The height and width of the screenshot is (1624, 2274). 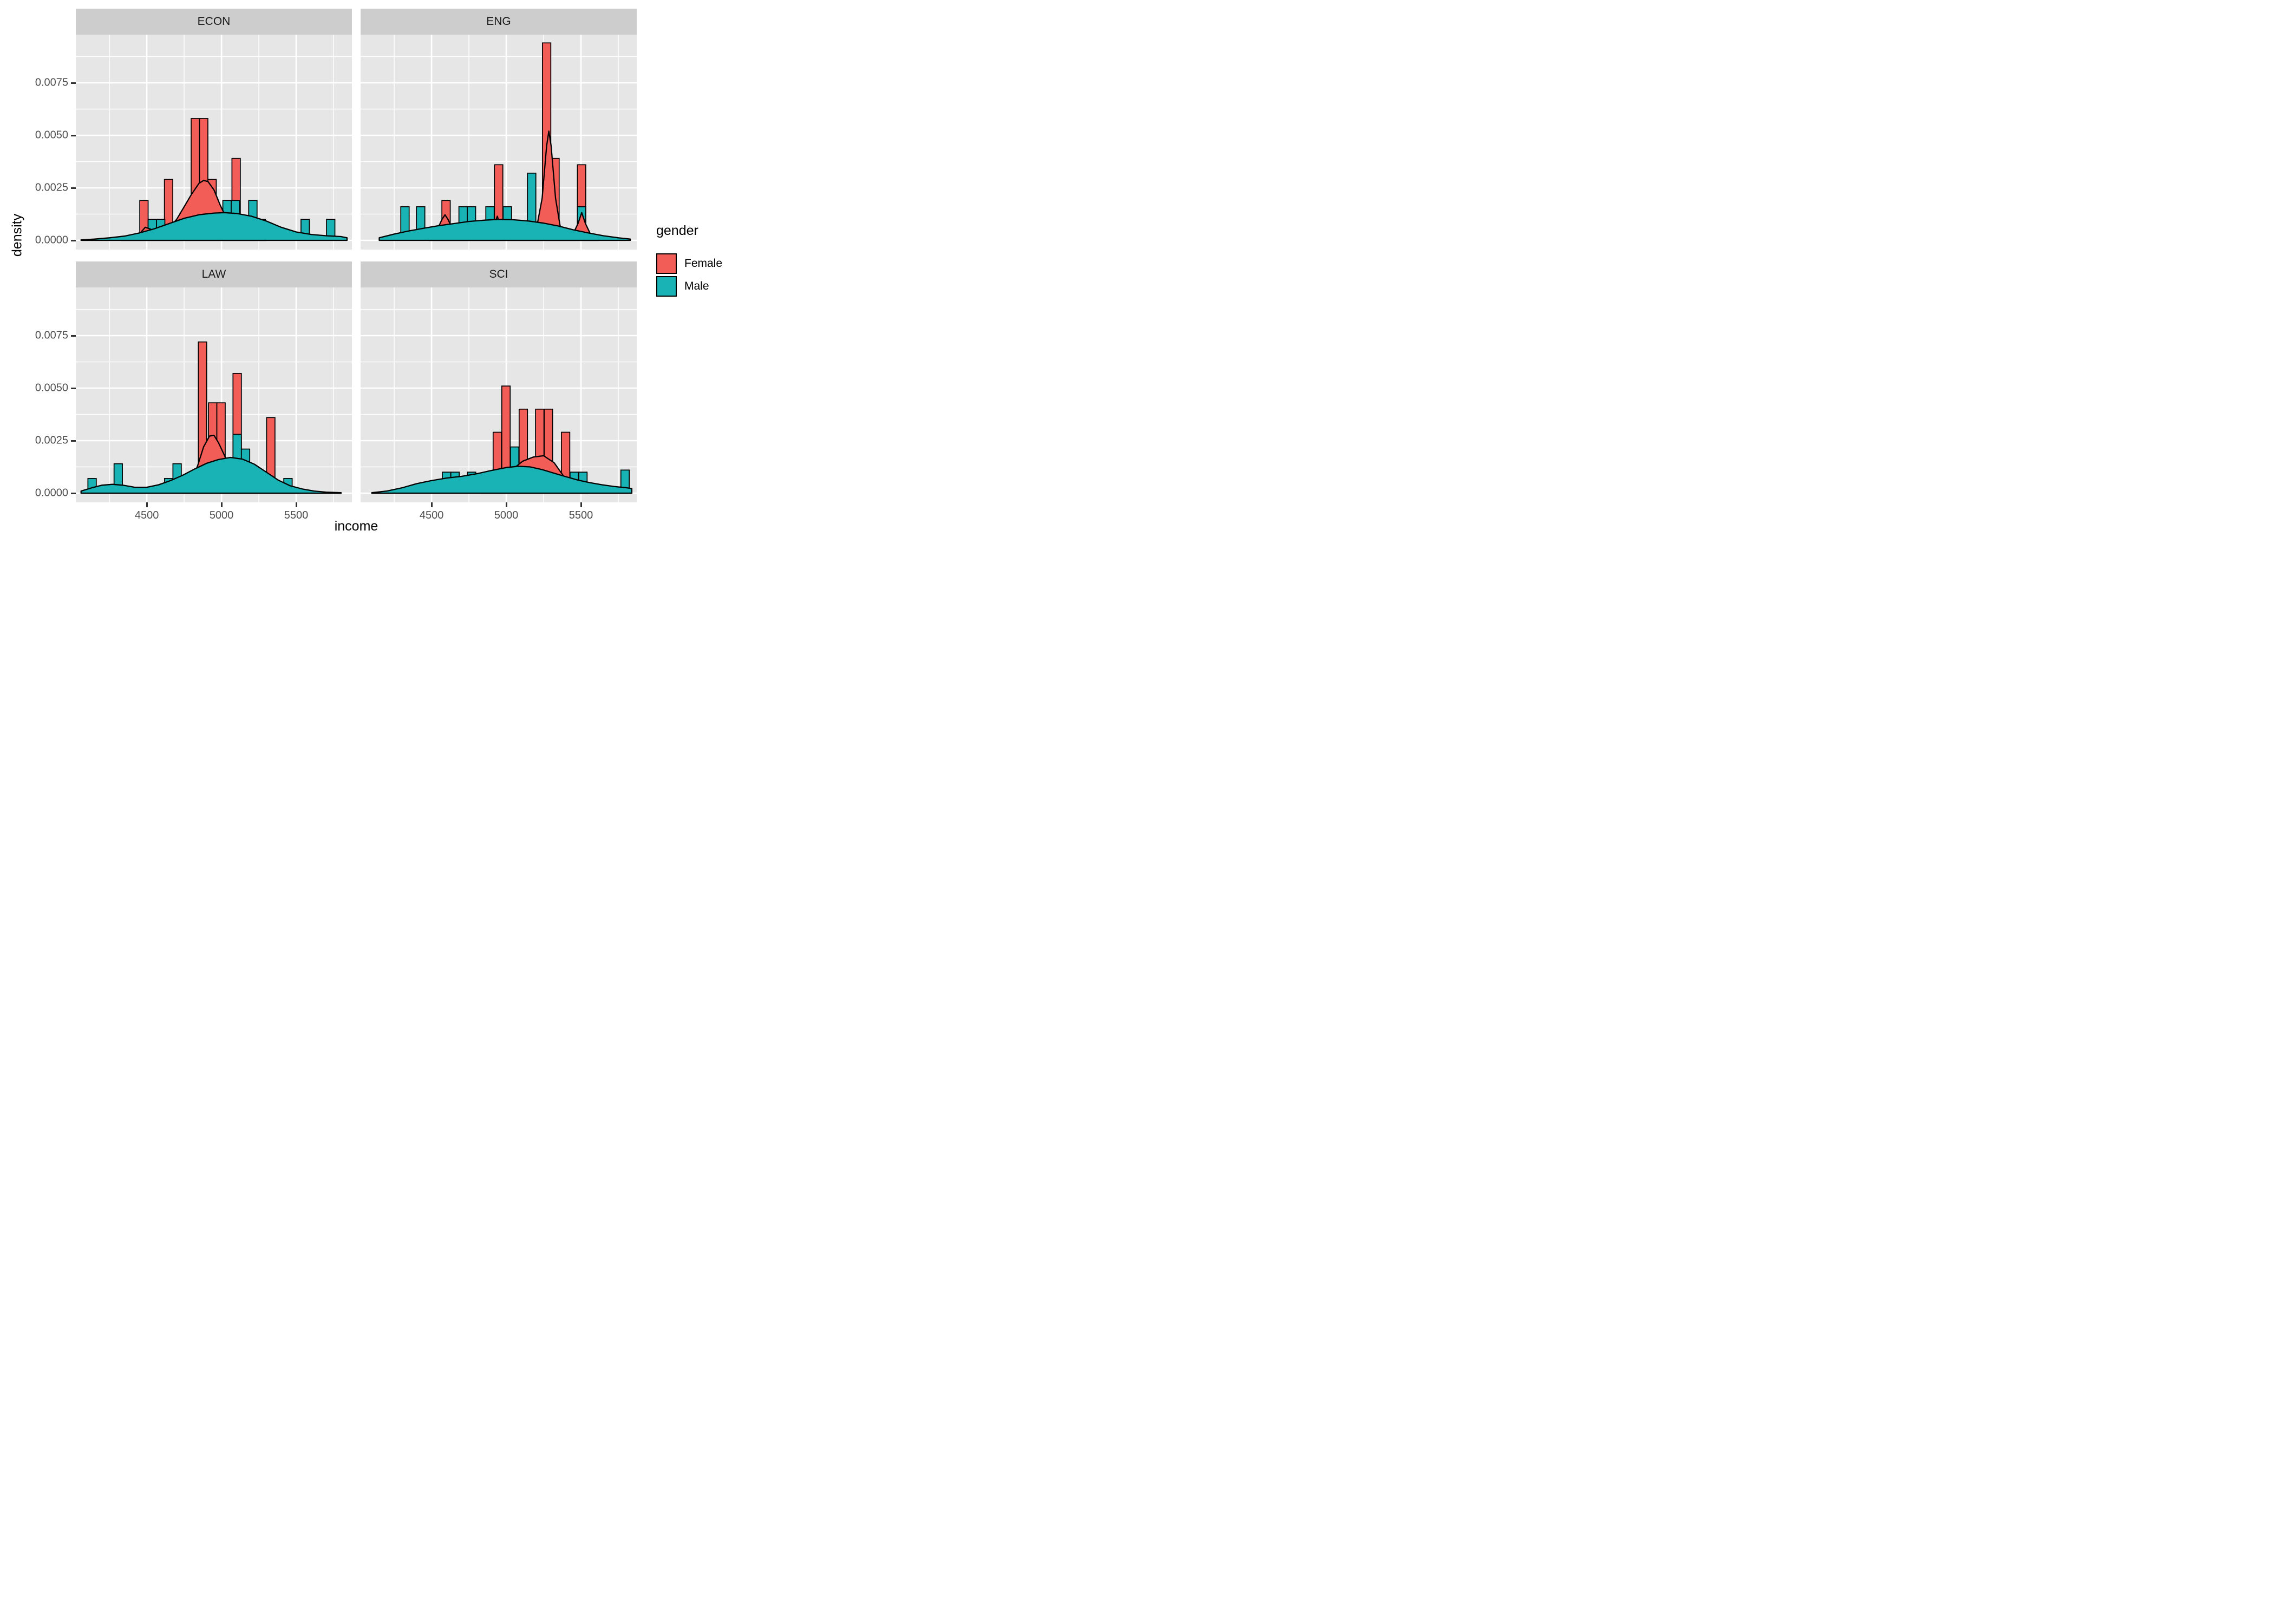 I want to click on legend-key-female-swatch, so click(x=667, y=263).